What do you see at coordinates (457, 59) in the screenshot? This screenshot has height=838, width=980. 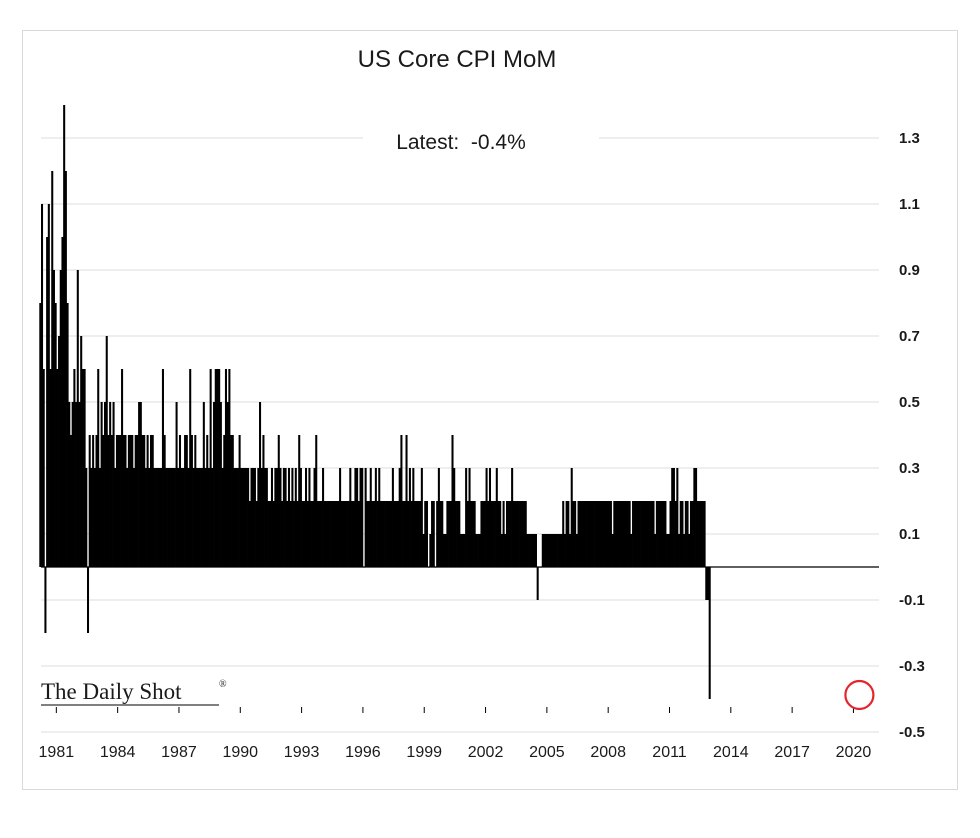 I see `chart-title: US Core CPI MoM` at bounding box center [457, 59].